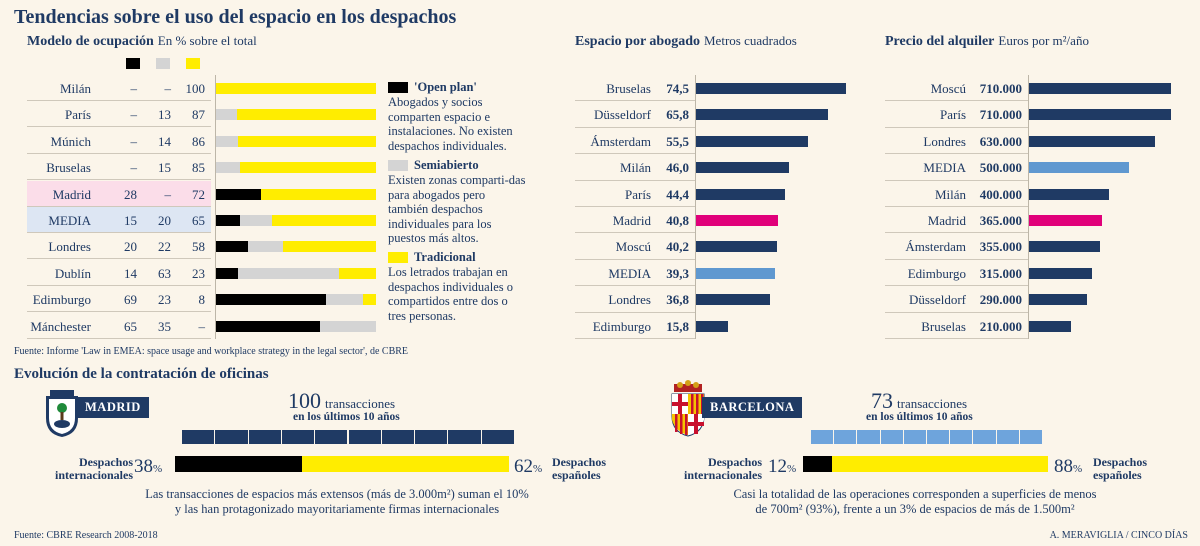 This screenshot has height=546, width=1200. Describe the element at coordinates (737, 220) in the screenshot. I see `space-bar-madrid` at that location.